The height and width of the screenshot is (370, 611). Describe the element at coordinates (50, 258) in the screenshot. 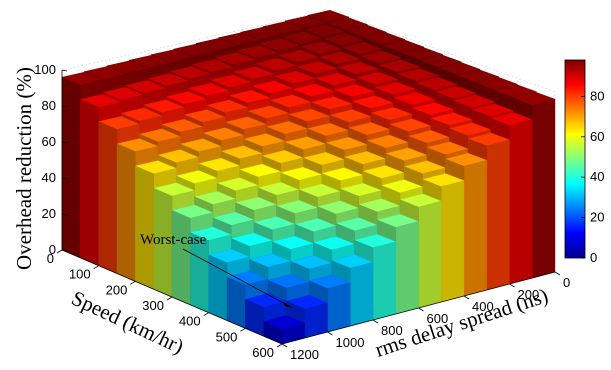

I see `speed-tick-label: 0` at that location.